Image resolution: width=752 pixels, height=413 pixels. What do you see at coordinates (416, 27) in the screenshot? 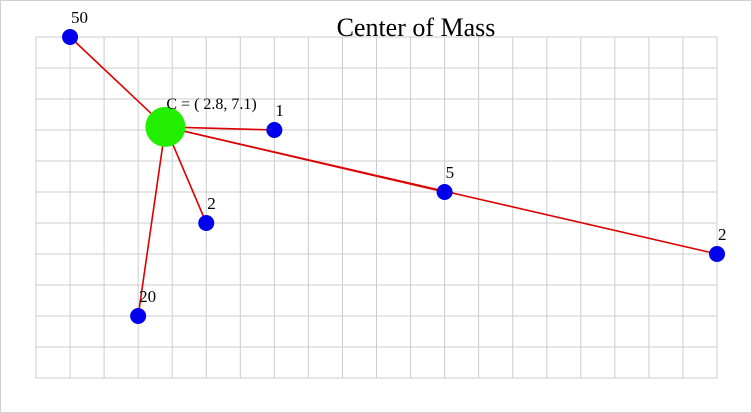
I see `chart-title: Center of Mass` at bounding box center [416, 27].